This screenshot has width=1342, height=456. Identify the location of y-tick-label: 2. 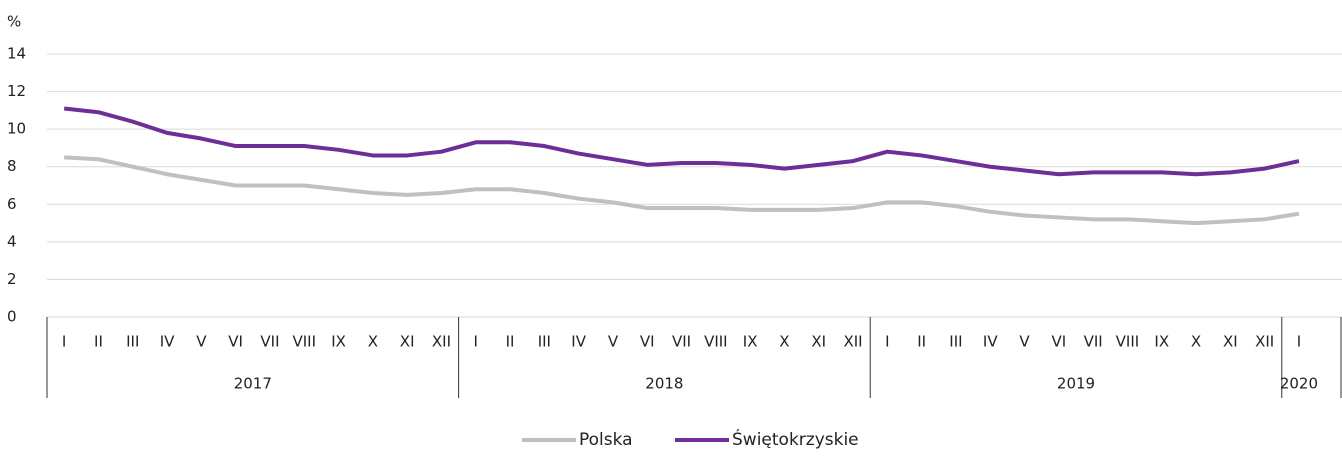
(12, 279).